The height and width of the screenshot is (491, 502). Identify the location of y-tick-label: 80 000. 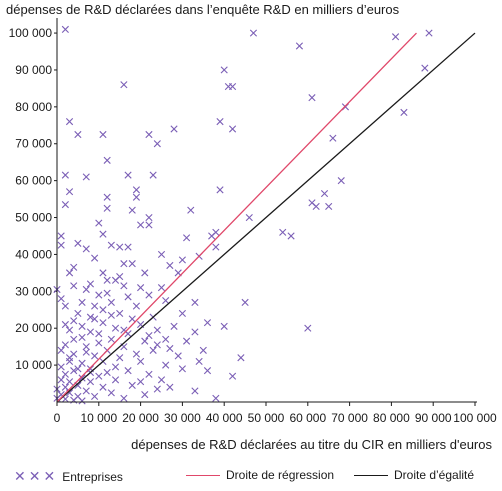
(33, 107).